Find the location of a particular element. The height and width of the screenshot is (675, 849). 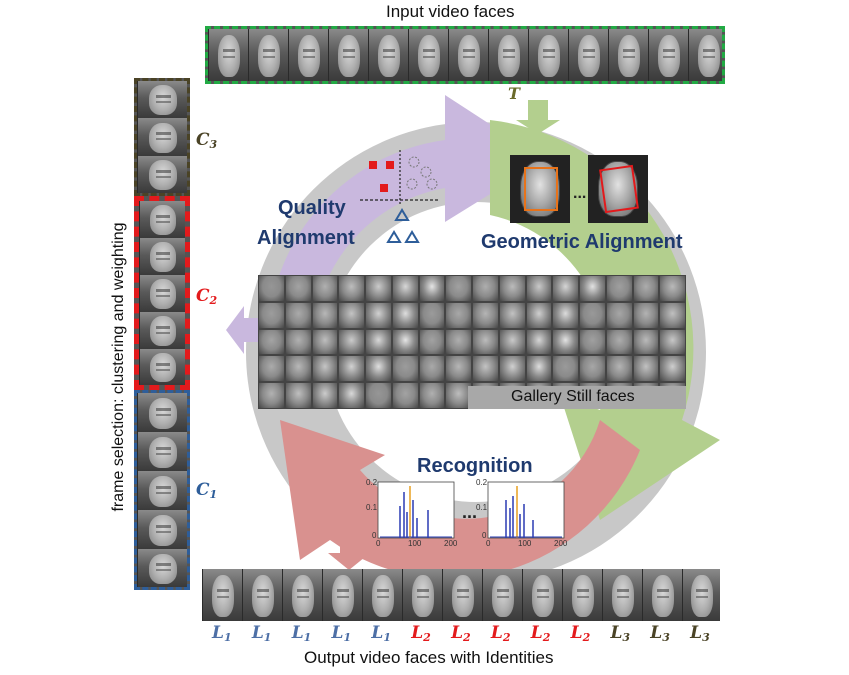

hist1-ytick-zero: 0 is located at coordinates (374, 535).